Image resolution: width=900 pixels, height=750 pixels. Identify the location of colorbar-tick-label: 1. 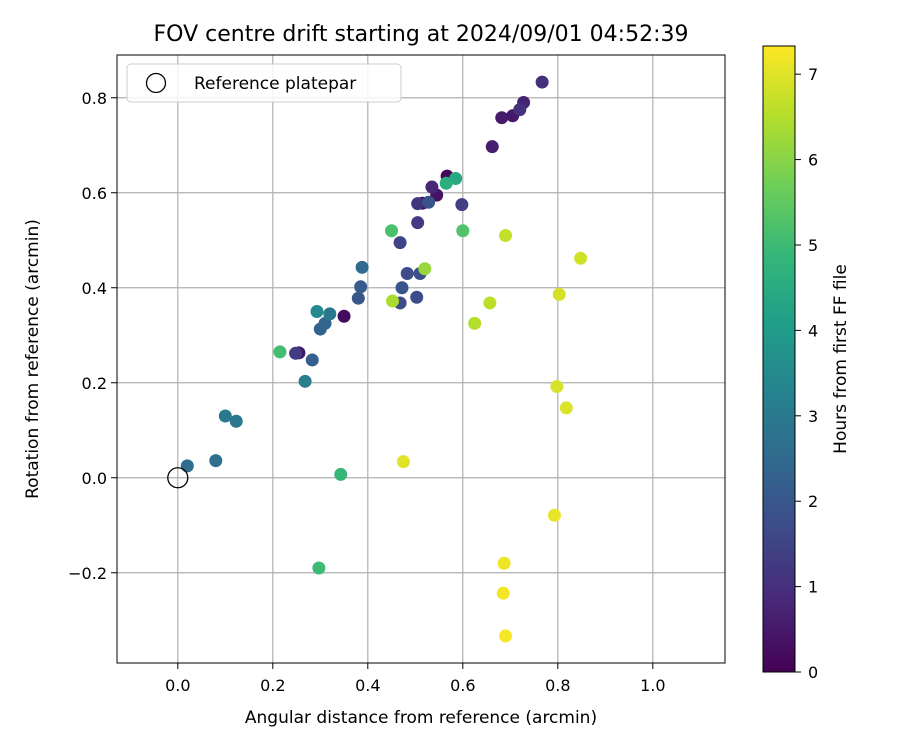
(813, 587).